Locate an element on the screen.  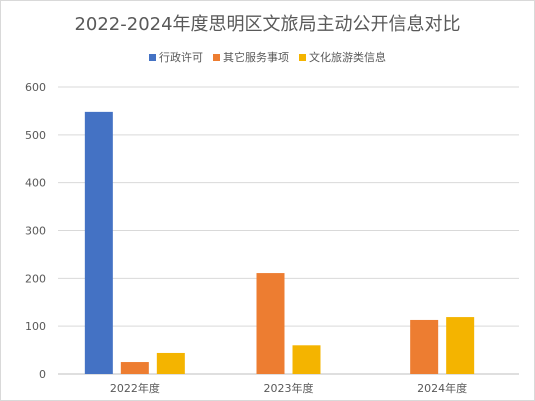
legend-item-series-1: 行政许可 is located at coordinates (176, 57).